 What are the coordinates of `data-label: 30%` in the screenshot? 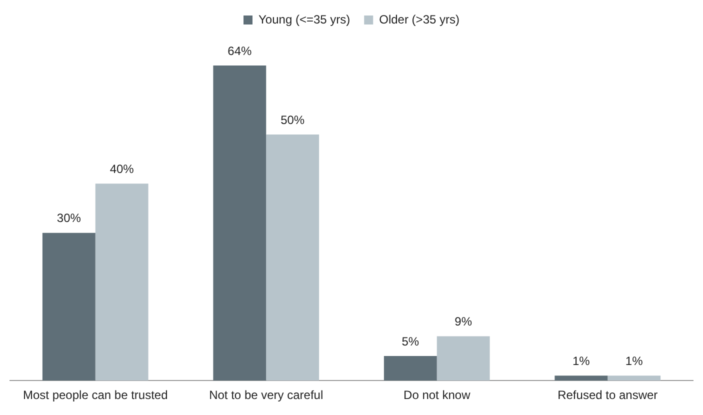 It's located at (69, 218).